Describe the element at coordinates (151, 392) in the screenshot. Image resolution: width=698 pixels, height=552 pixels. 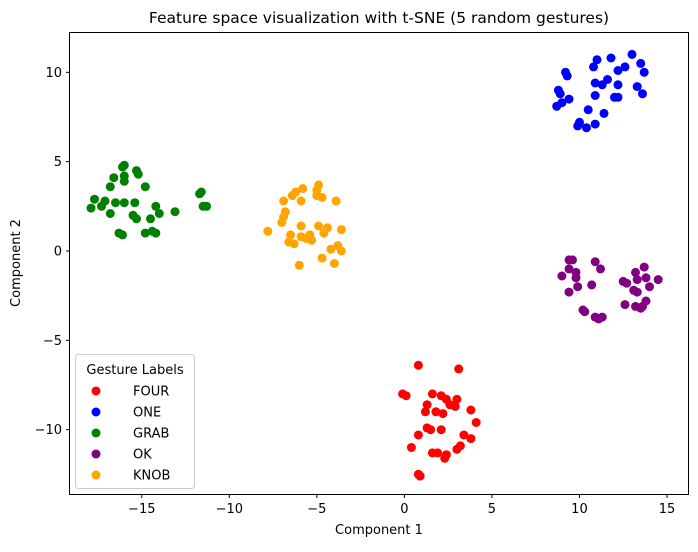
I see `legend-label: FOUR` at that location.